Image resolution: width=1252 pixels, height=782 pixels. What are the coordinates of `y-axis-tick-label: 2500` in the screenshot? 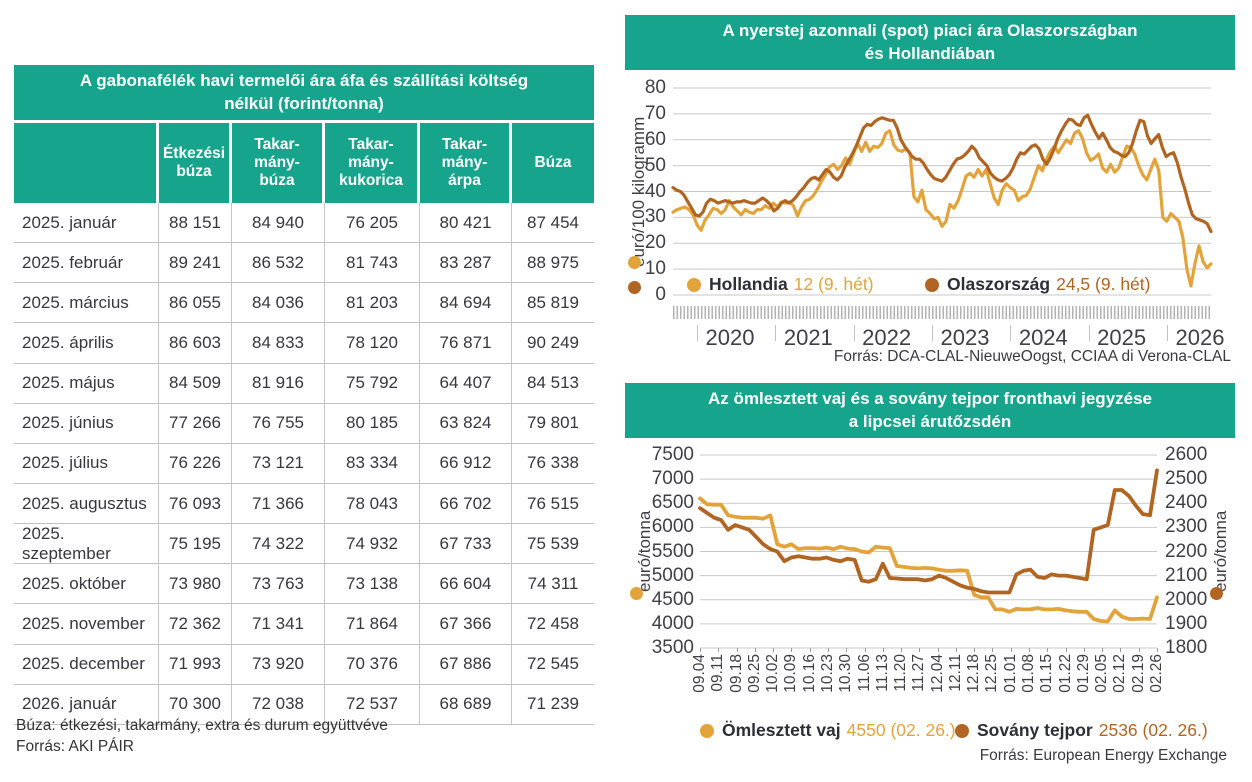 It's located at (1186, 479).